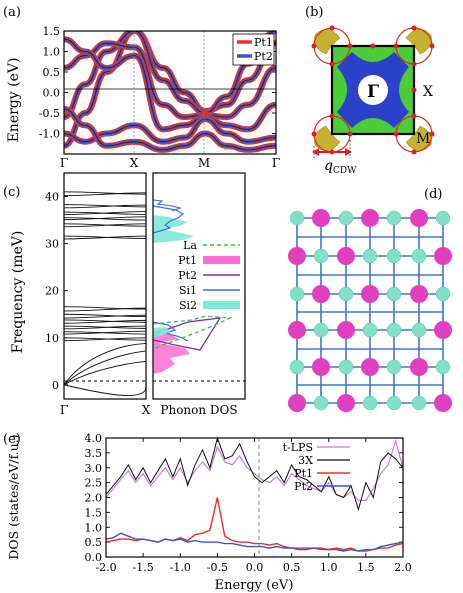  What do you see at coordinates (105, 368) in the screenshot?
I see `acoustic-branch` at bounding box center [105, 368].